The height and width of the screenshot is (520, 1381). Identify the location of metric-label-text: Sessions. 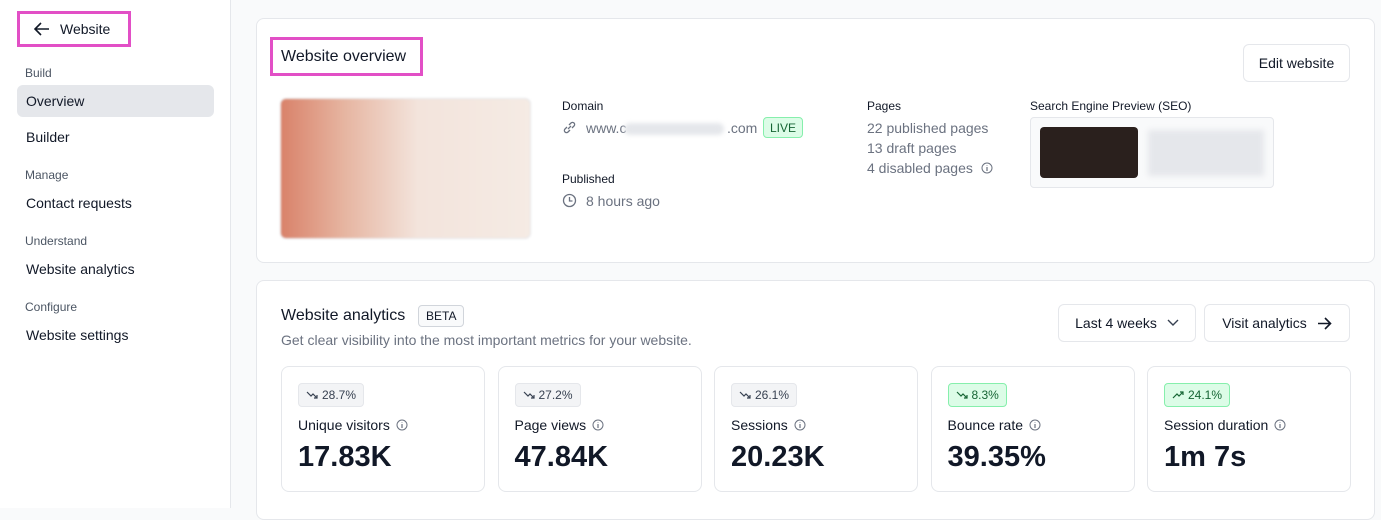
(759, 425).